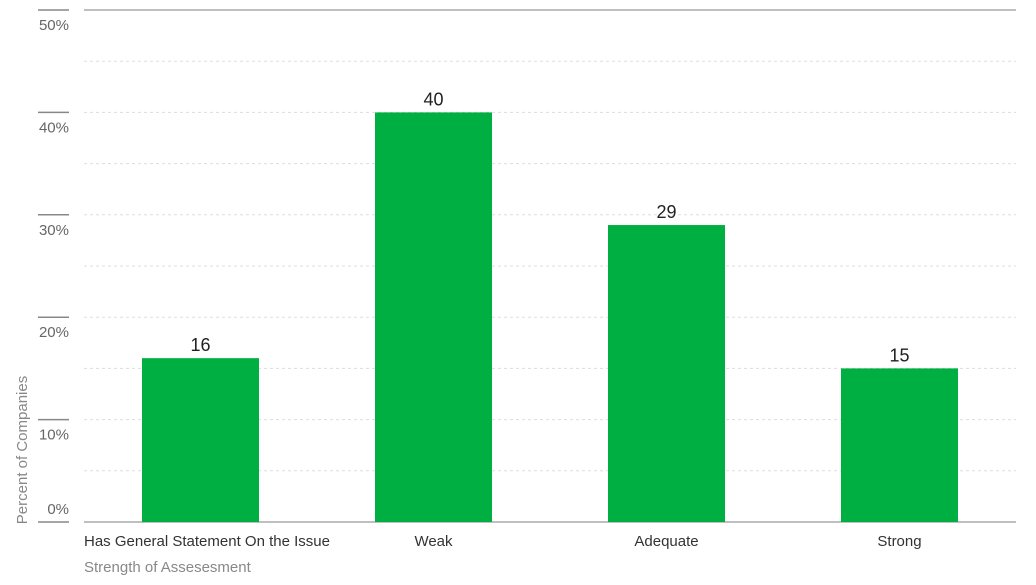  Describe the element at coordinates (54, 435) in the screenshot. I see `y-tick-label: 10%` at that location.